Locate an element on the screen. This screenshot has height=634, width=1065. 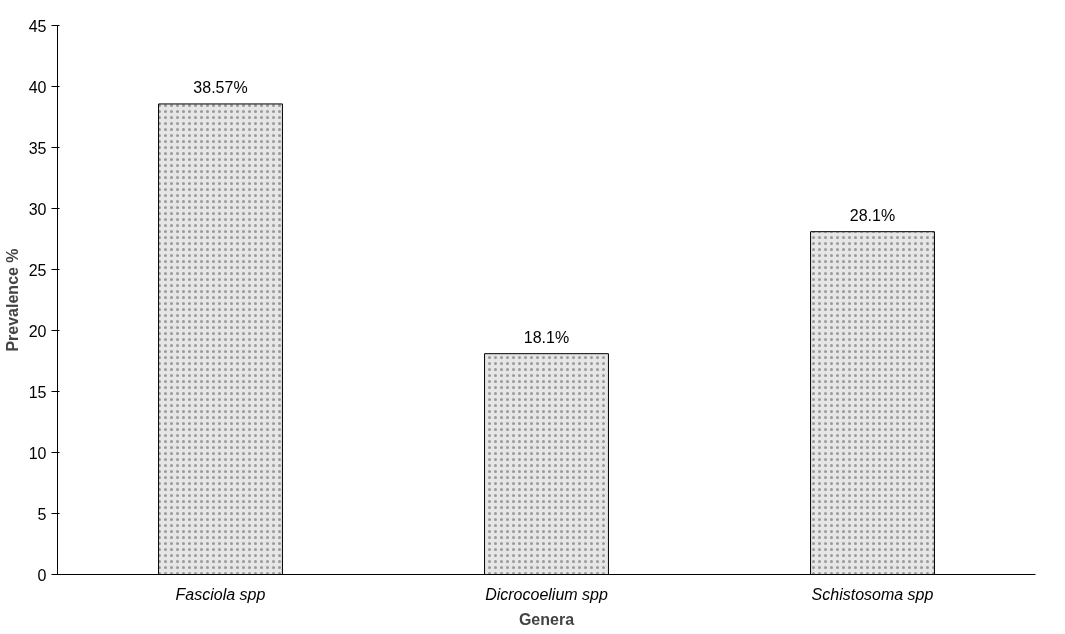
x-axis-title: Genera is located at coordinates (546, 619).